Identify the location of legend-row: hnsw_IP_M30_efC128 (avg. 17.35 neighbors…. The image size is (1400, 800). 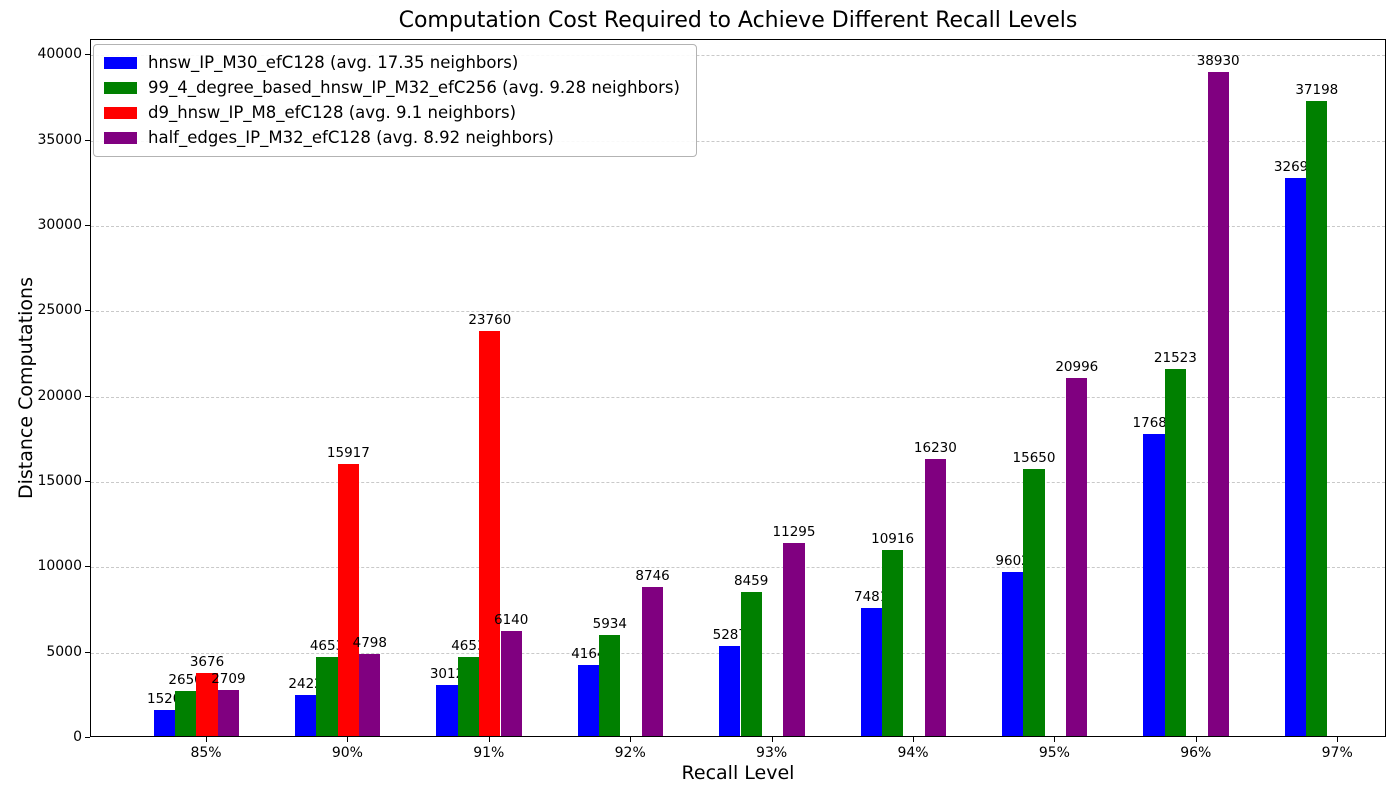
(395, 63).